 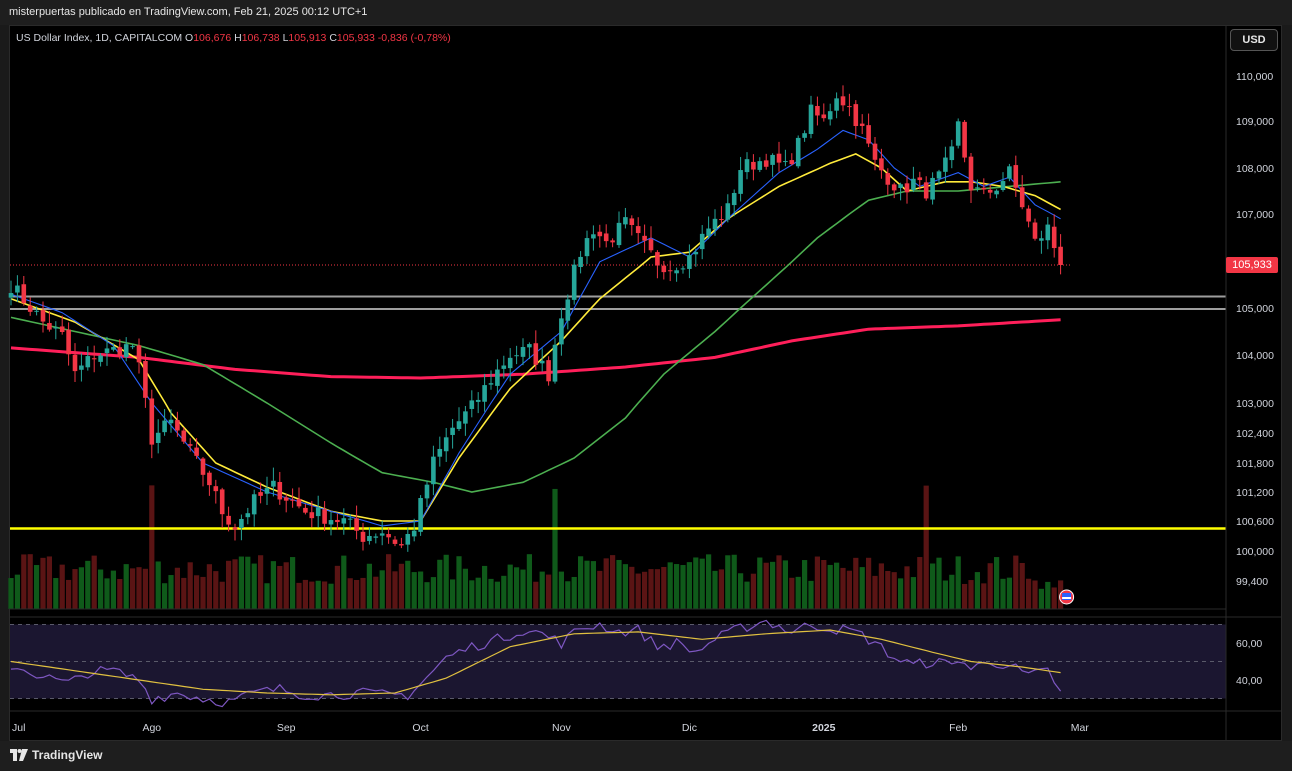 I want to click on low-label: L, so click(x=285, y=38).